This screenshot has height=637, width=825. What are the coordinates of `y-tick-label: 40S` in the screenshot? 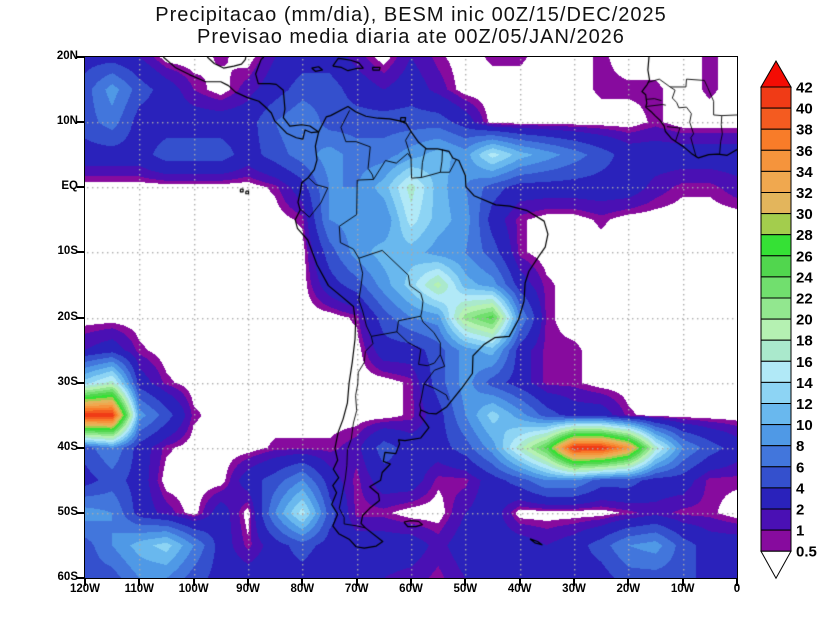 It's located at (67, 446).